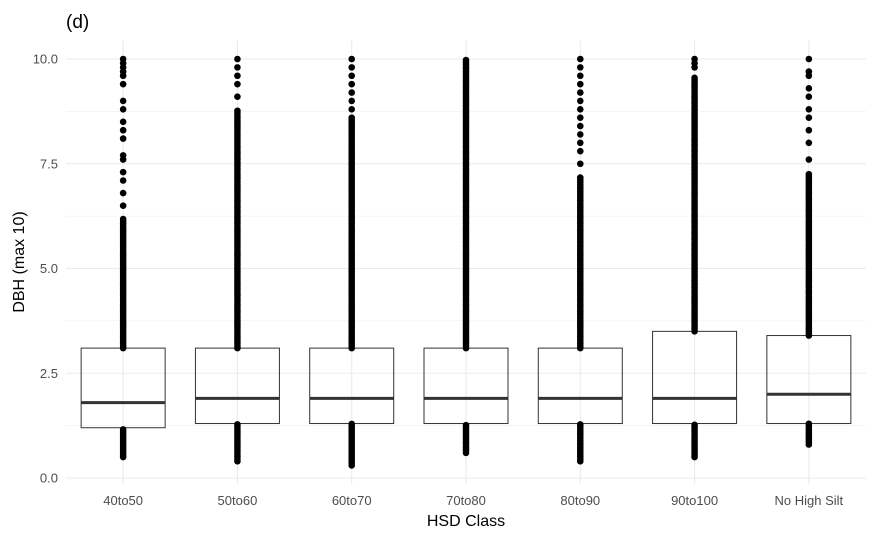 The width and height of the screenshot is (875, 540). I want to click on points-90to100, so click(694, 258).